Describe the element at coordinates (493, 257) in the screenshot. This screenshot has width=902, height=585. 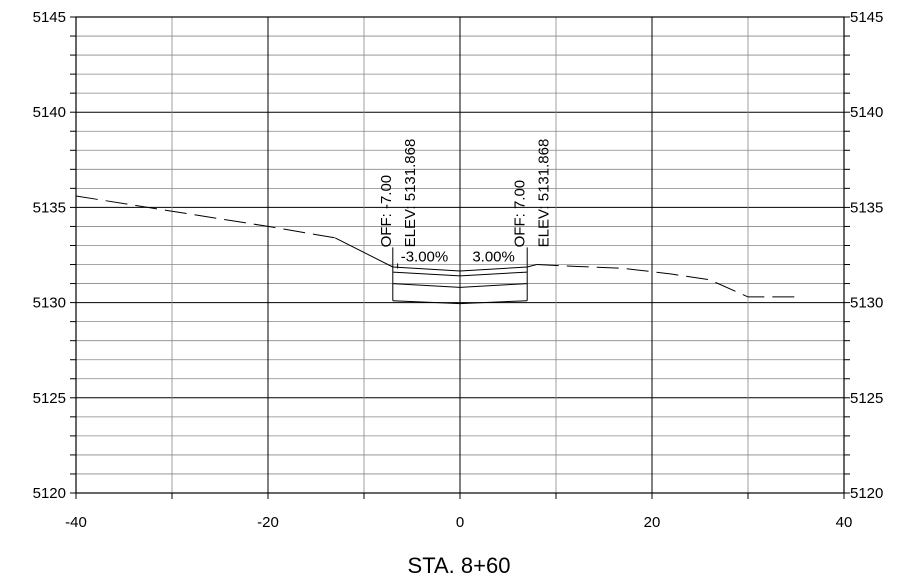
I see `right-slope-label: 3.00%` at that location.